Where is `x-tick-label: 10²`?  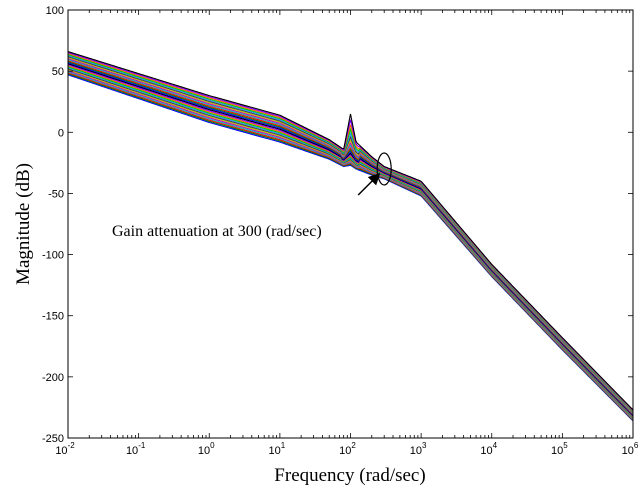
x-tick-label: 10² is located at coordinates (347, 449).